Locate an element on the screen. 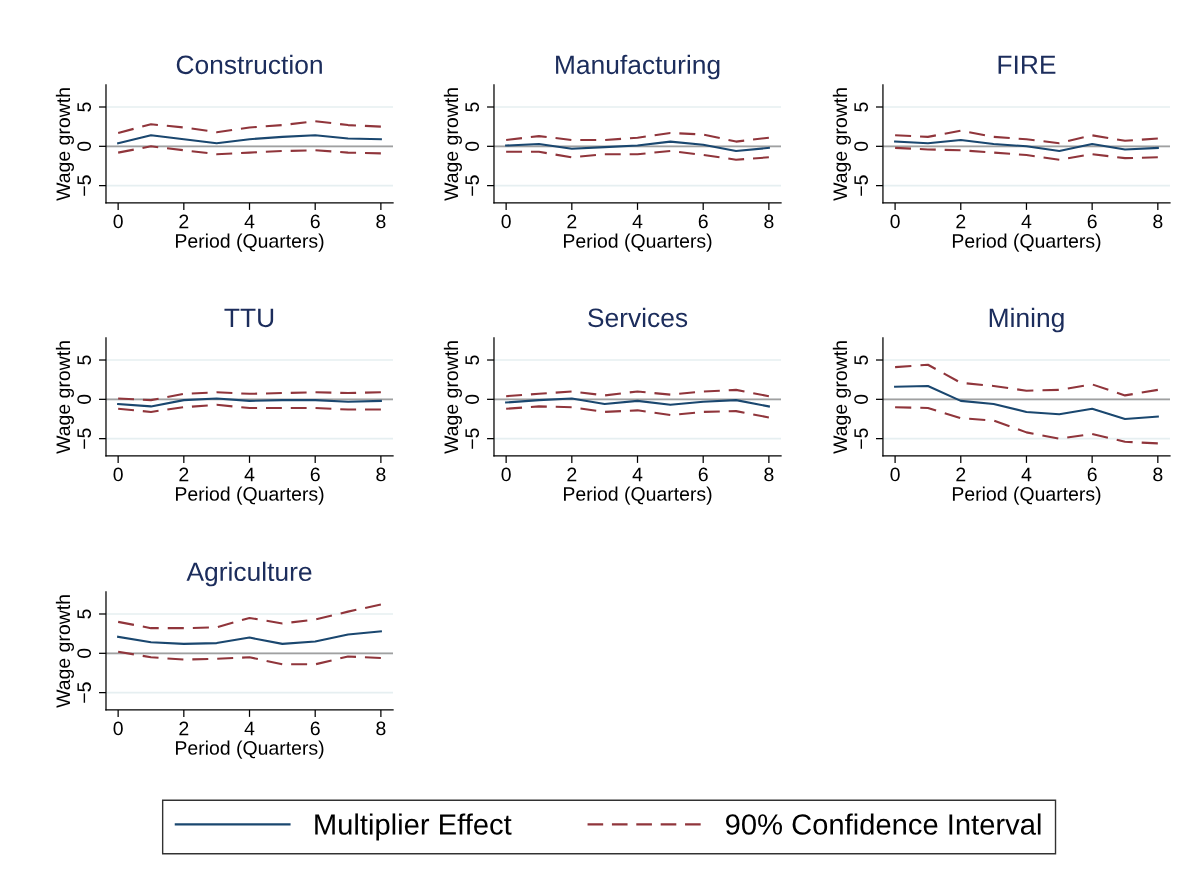  chart-title: TTU is located at coordinates (249, 318).